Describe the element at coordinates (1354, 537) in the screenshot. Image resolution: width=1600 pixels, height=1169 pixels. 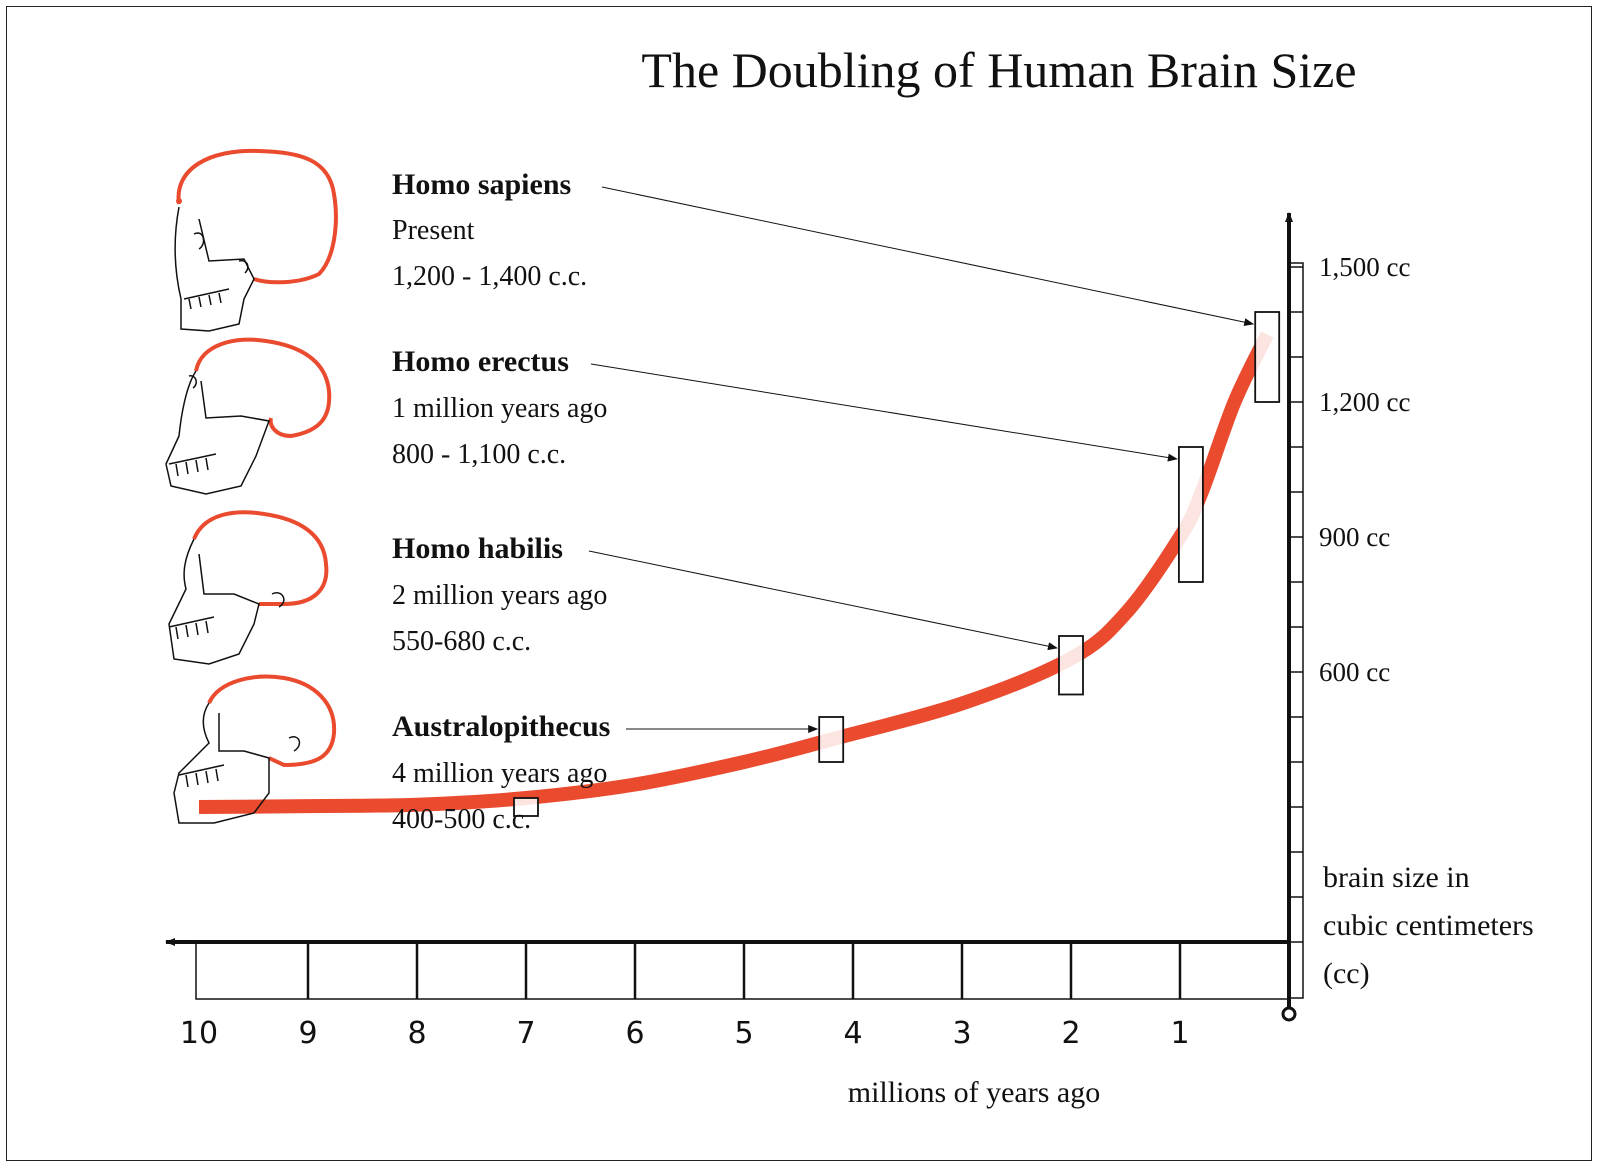
I see `y-tick-label: 900 cc` at that location.